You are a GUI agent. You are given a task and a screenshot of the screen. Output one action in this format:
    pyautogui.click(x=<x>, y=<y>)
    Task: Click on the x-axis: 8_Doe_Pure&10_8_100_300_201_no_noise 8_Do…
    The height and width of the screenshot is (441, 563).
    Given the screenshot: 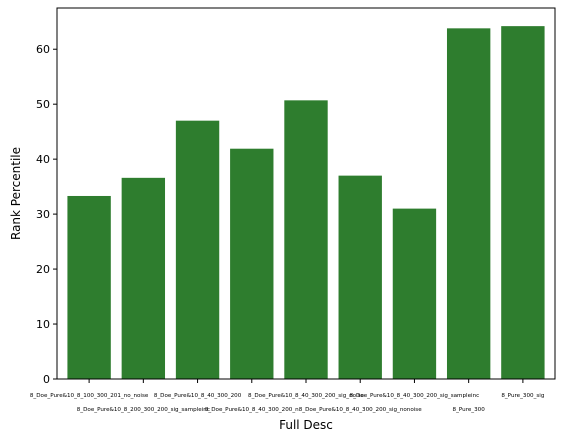 What is the action you would take?
    pyautogui.click(x=287, y=396)
    